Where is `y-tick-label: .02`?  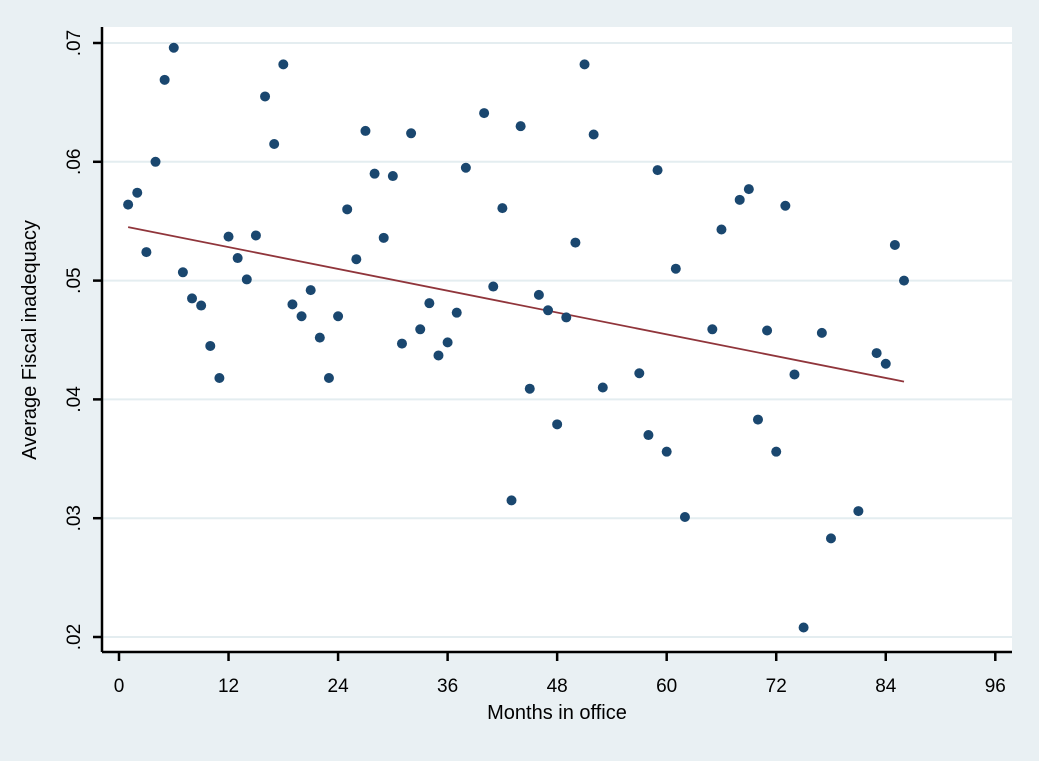
y-tick-label: .02 is located at coordinates (74, 637).